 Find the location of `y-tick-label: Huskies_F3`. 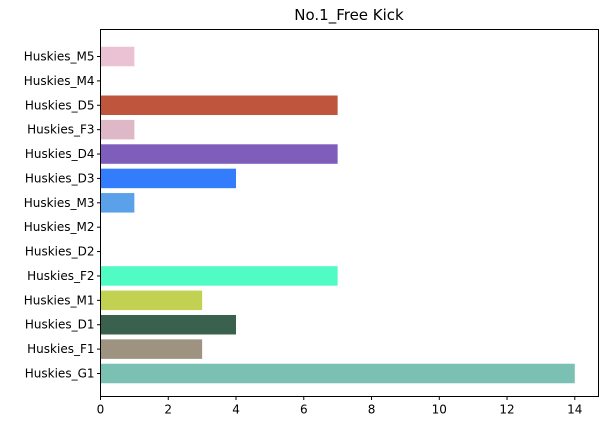

y-tick-label: Huskies_F3 is located at coordinates (60, 130).